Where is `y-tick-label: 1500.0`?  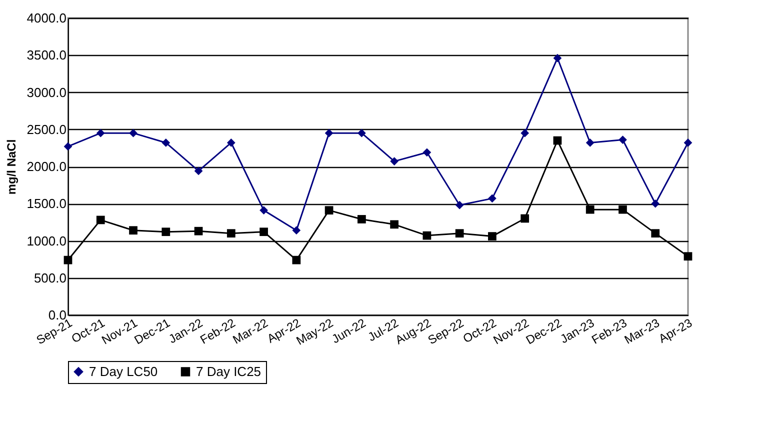
y-tick-label: 1500.0 is located at coordinates (46, 204).